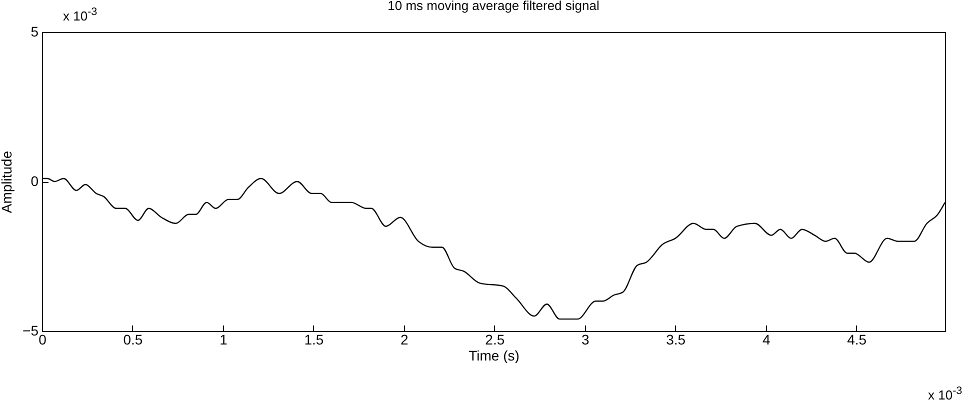  Describe the element at coordinates (766, 340) in the screenshot. I see `x-tick-label: 4` at that location.